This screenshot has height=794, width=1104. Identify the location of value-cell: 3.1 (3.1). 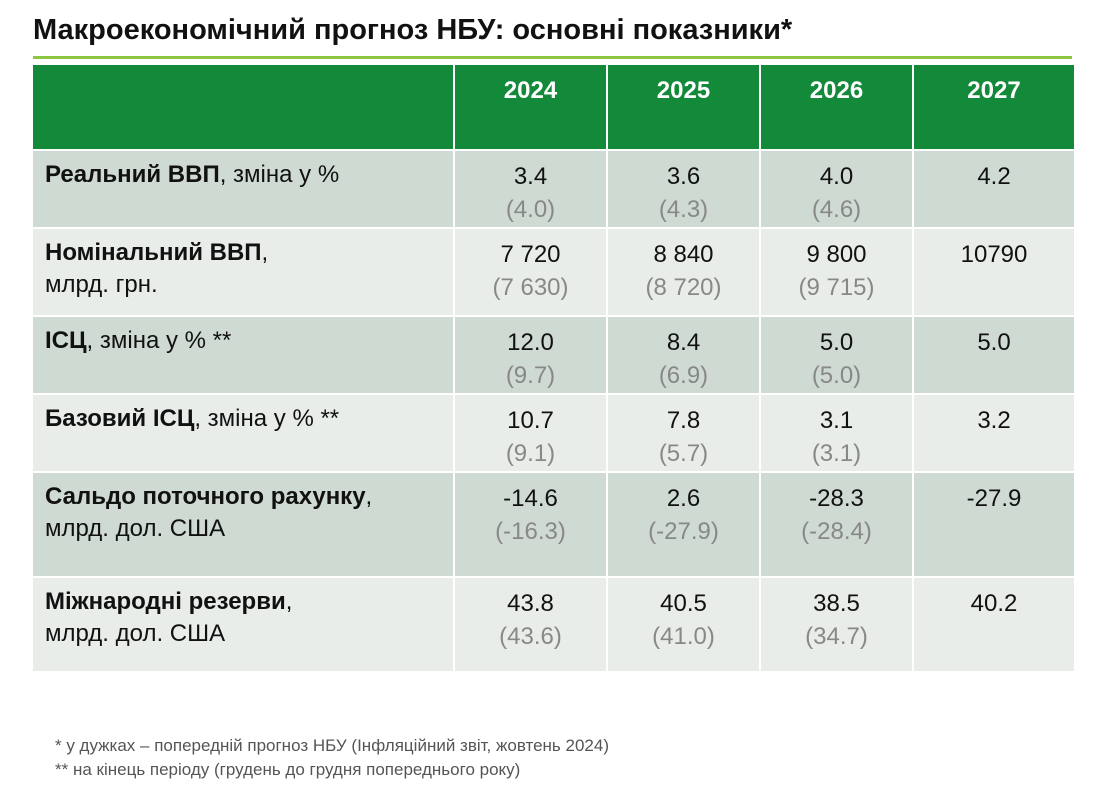
(836, 433).